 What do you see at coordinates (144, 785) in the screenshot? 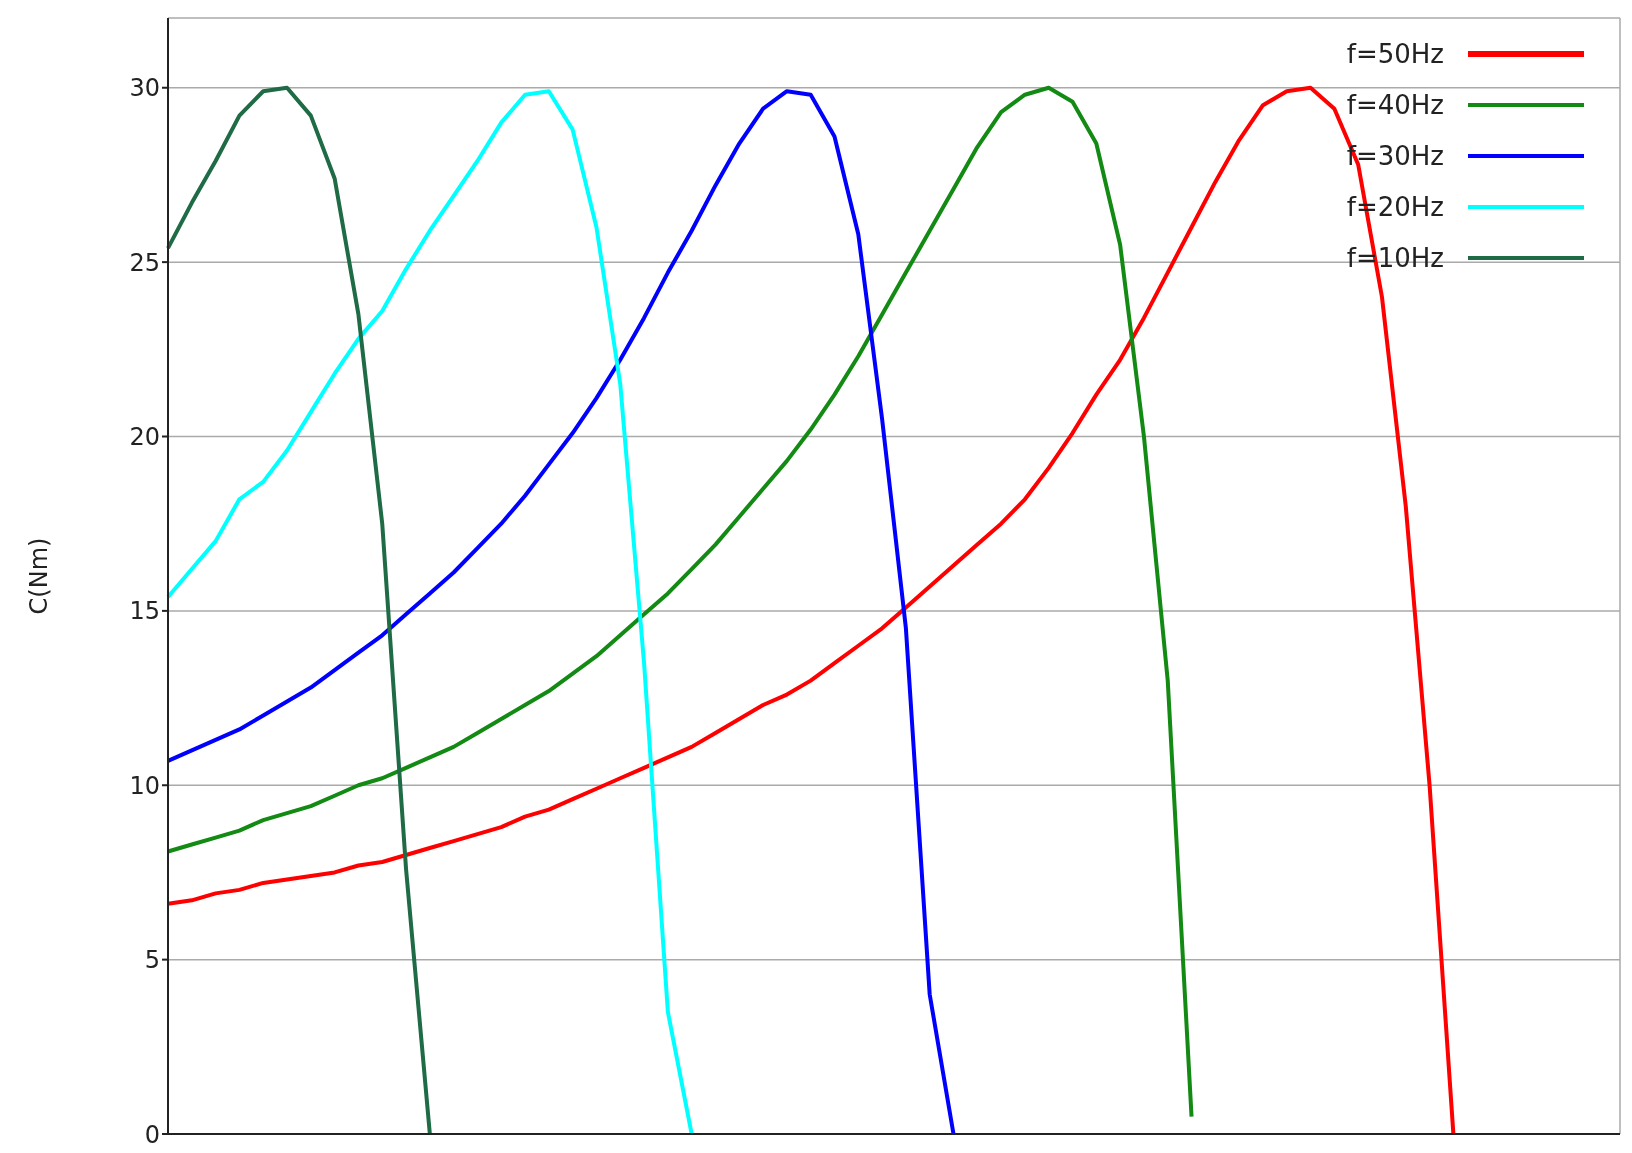
I see `y-tick-label: 10` at bounding box center [144, 785].